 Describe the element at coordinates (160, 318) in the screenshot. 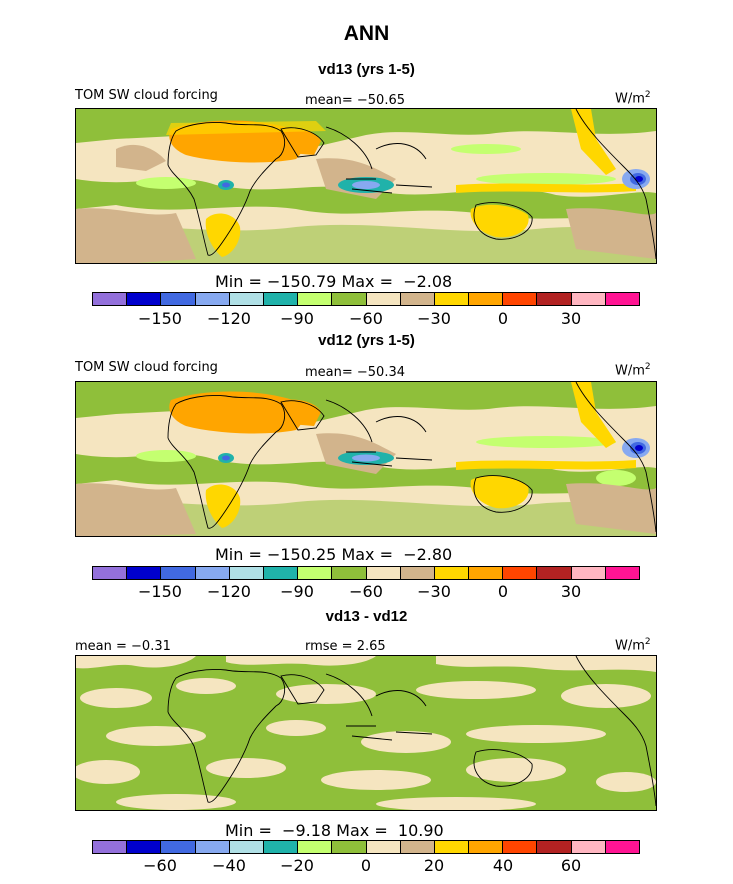

I see `colorbar-1-tick: −150` at that location.